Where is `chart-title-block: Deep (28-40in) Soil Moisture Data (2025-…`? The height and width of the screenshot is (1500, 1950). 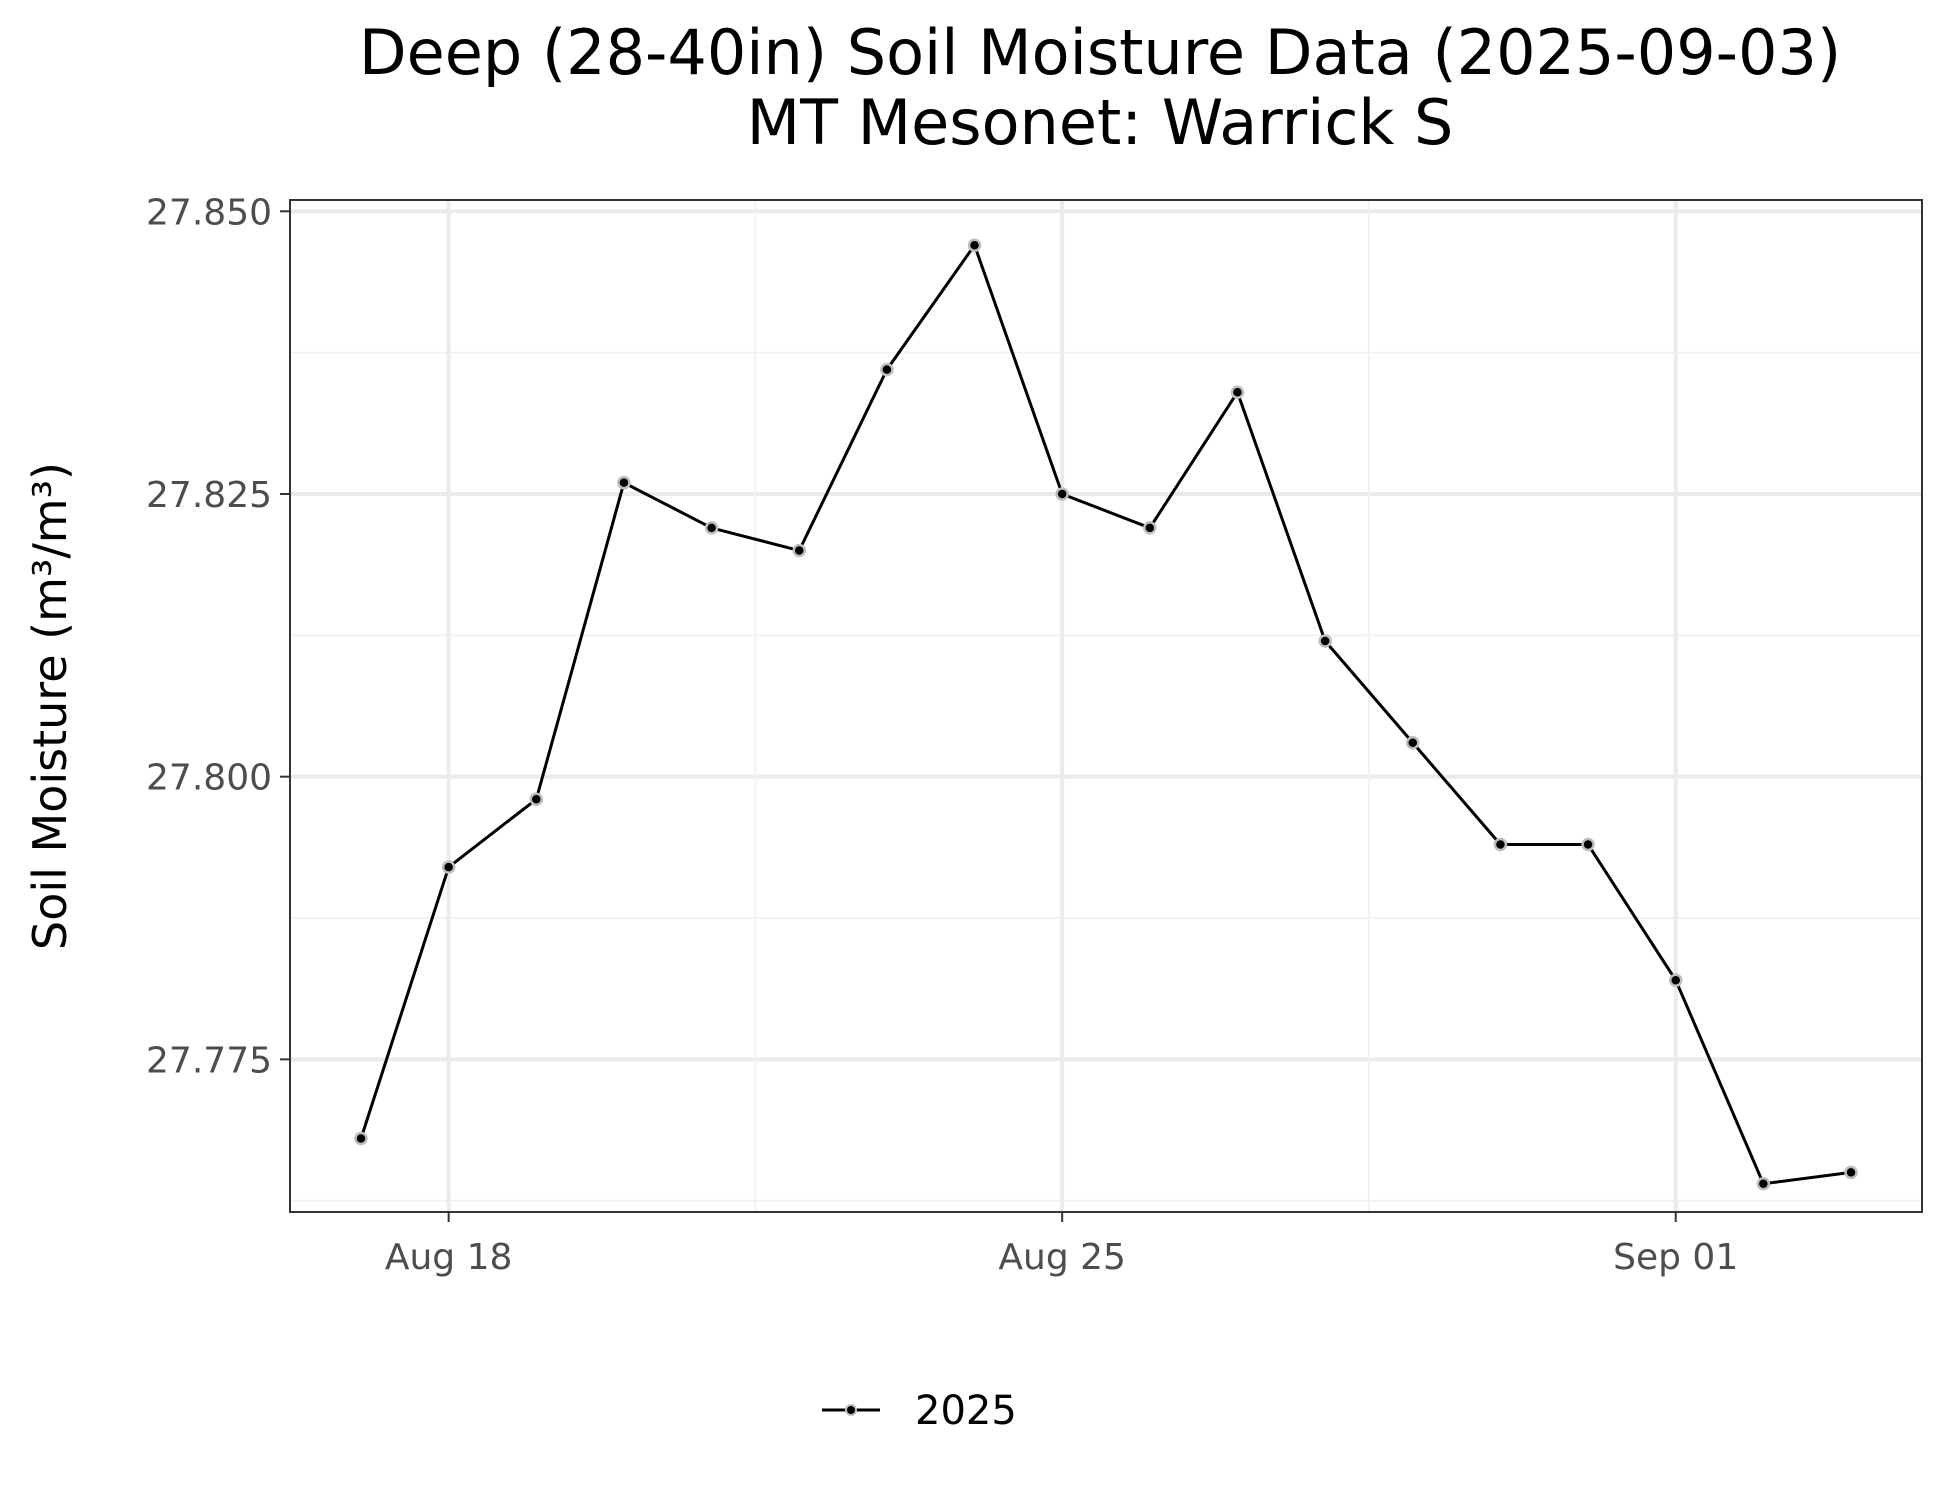
chart-title-block: Deep (28-40in) Soil Moisture Data (2025-… is located at coordinates (1100, 88).